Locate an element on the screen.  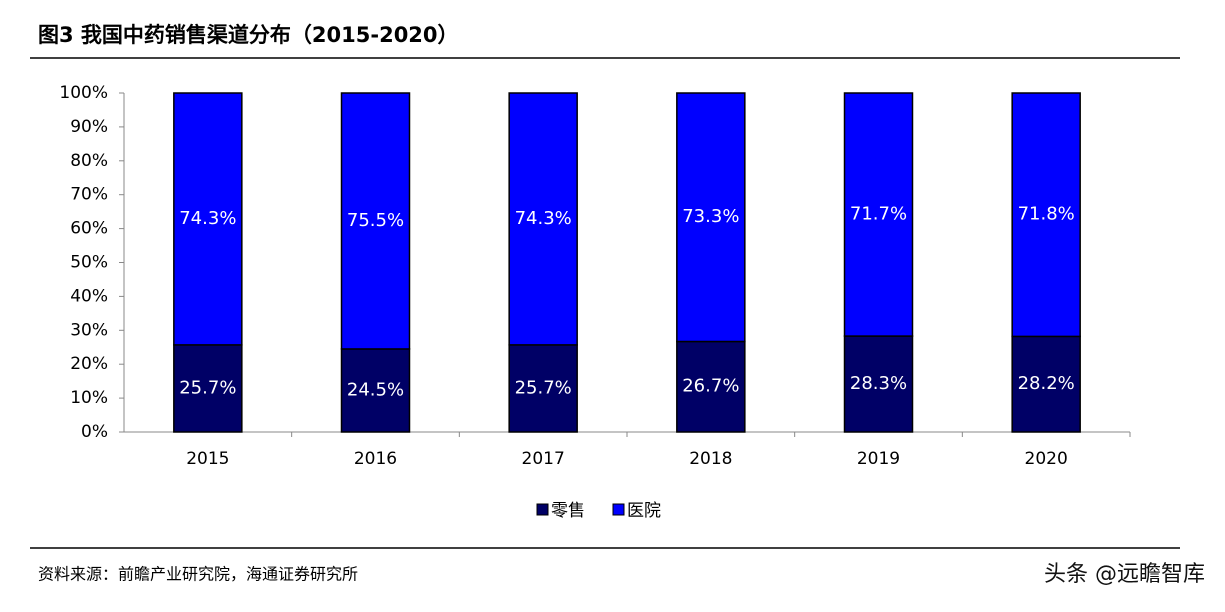
value-label: 24.5% is located at coordinates (375, 389).